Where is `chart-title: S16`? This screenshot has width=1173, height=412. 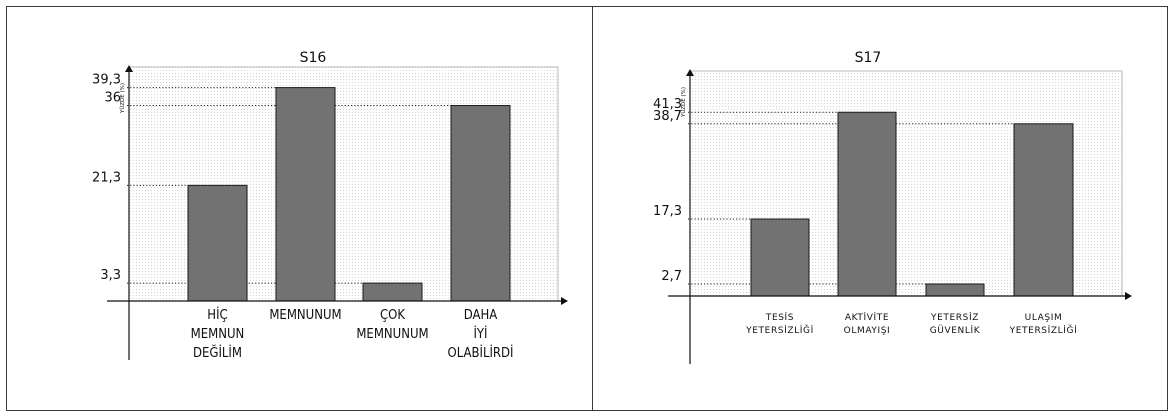
chart-title: S16 is located at coordinates (313, 58).